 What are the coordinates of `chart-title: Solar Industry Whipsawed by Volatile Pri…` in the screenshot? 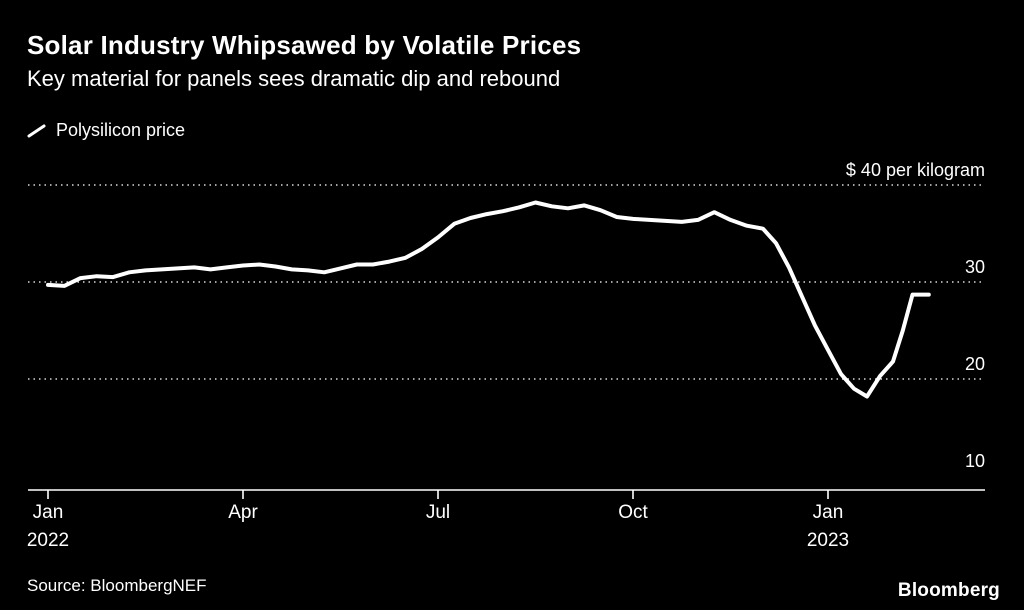 It's located at (304, 45).